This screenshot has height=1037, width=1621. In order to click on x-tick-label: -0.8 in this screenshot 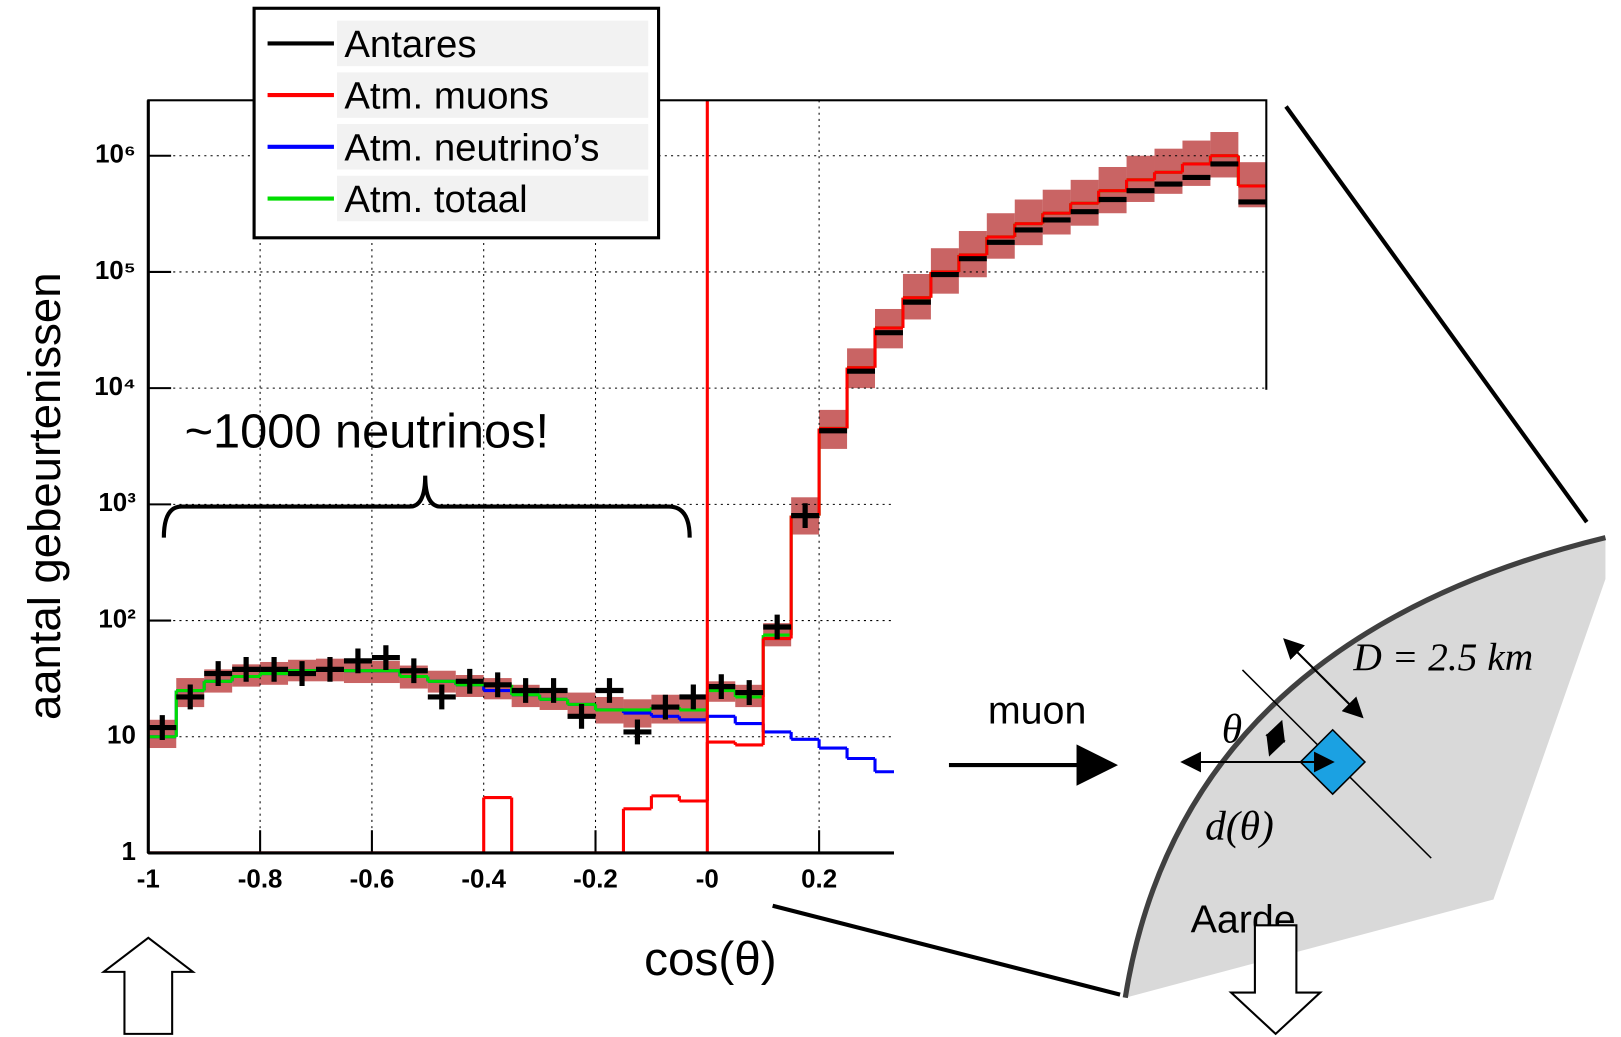, I will do `click(260, 880)`.